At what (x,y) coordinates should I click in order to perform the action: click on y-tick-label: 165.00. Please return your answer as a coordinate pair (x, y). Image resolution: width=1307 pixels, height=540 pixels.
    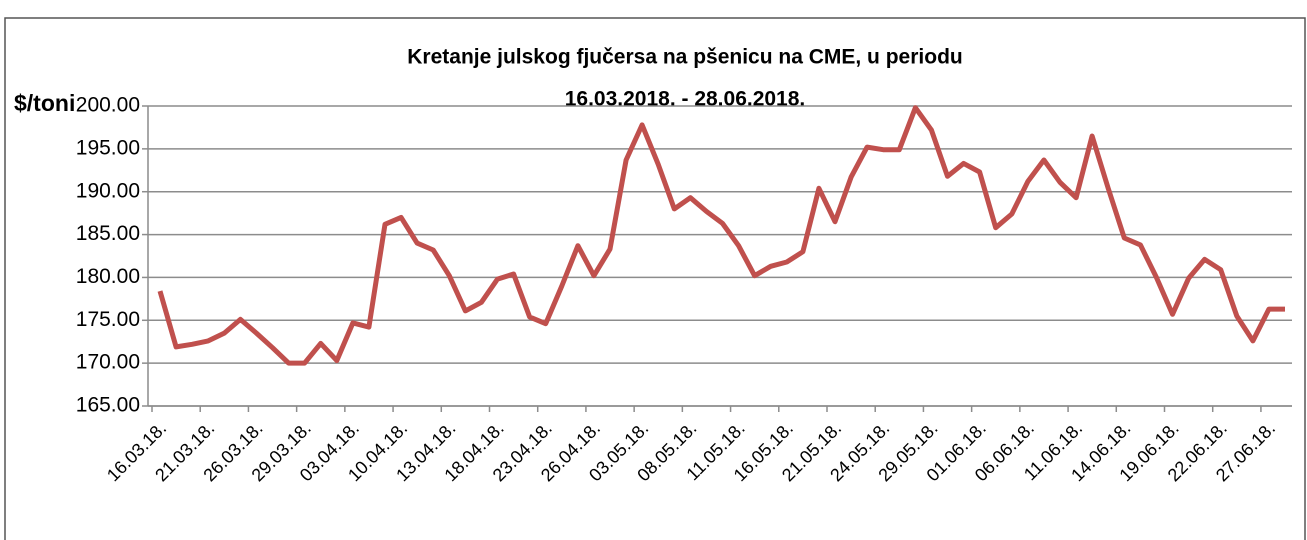
    Looking at the image, I should click on (108, 405).